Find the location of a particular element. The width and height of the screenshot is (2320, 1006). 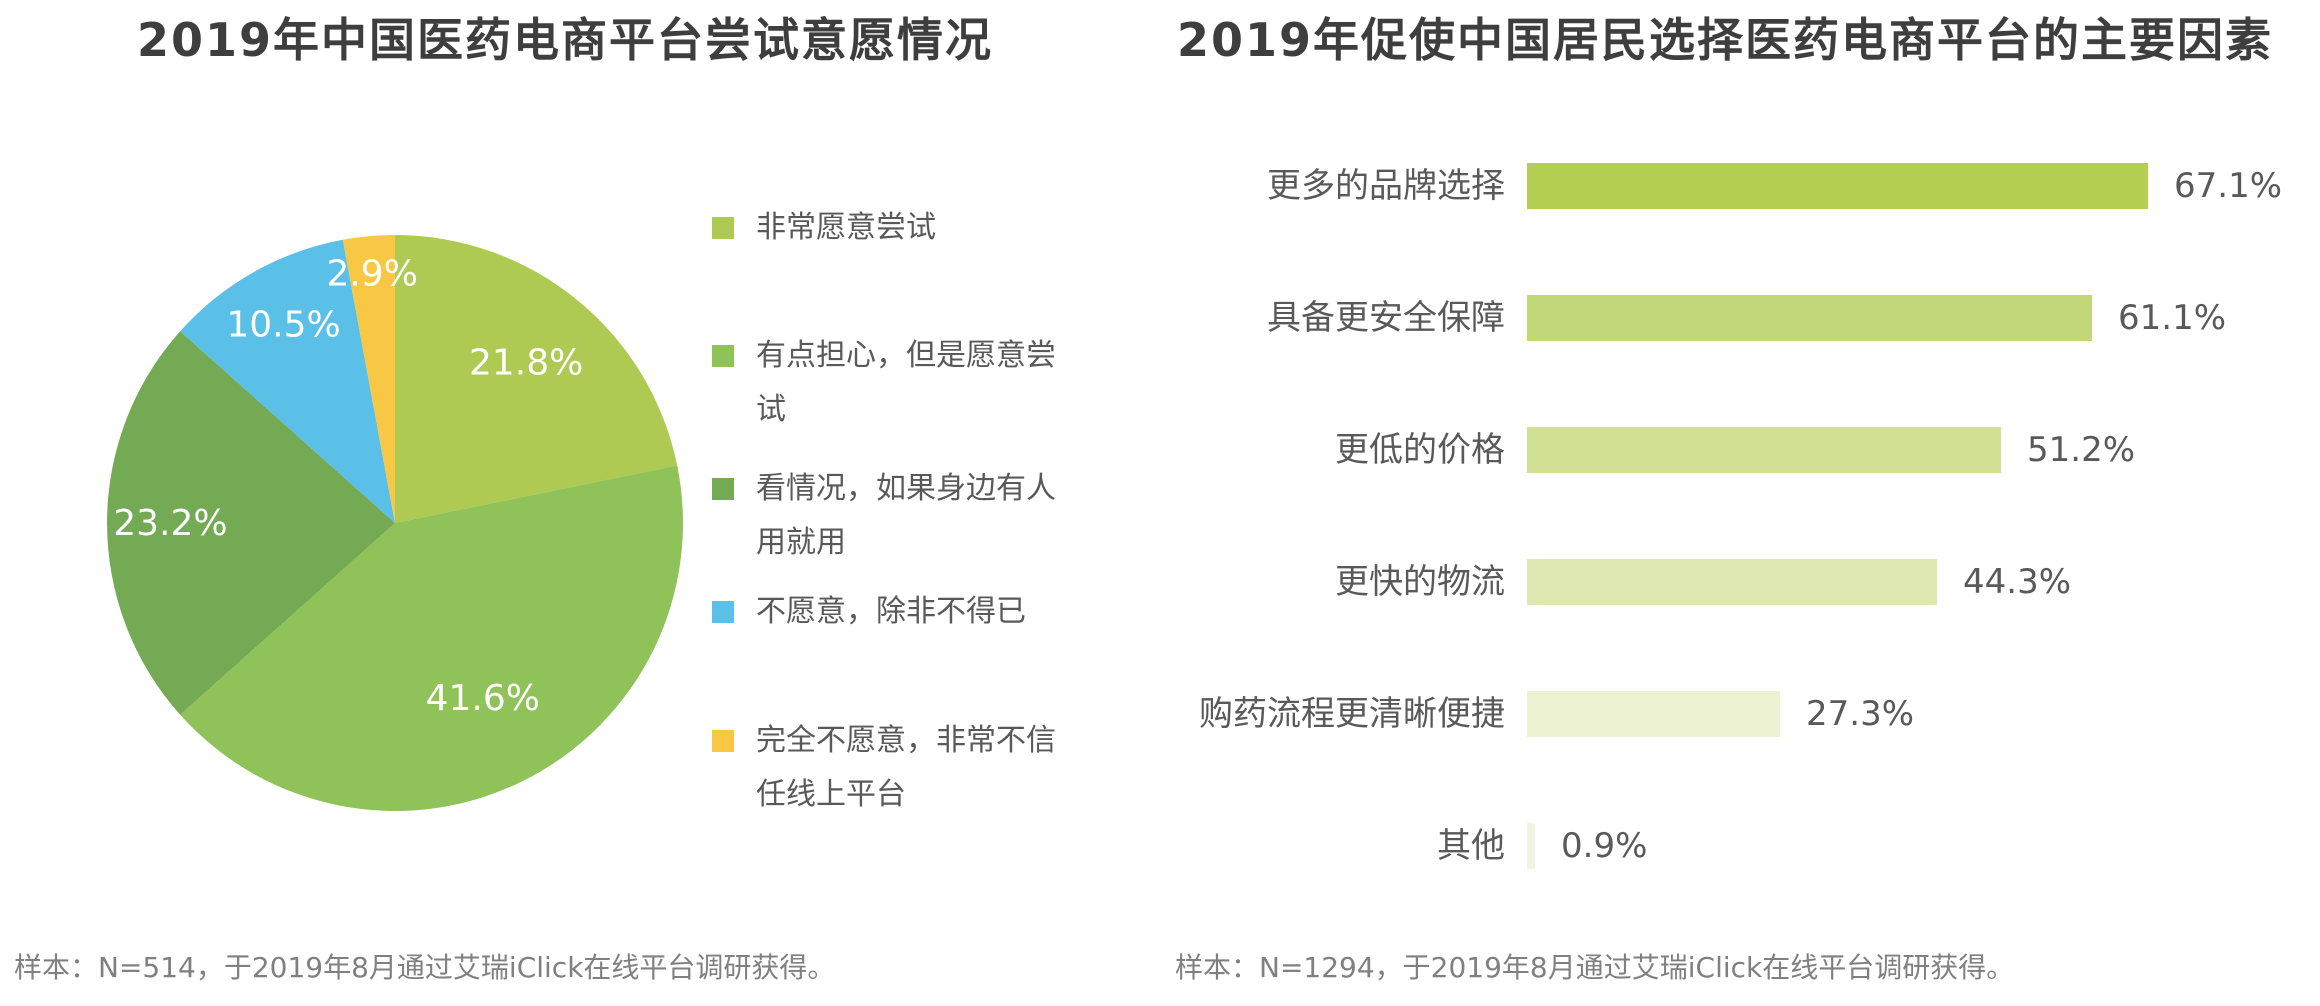

legend-item: 看情况，如果身边有人用就用 is located at coordinates (890, 516).